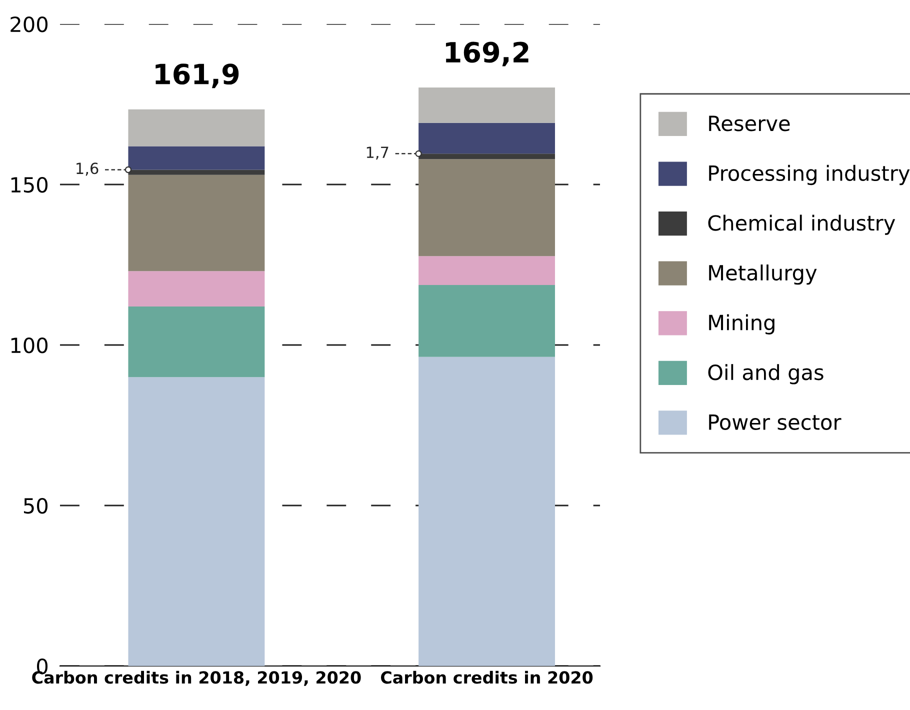 The width and height of the screenshot is (910, 710). I want to click on legend-label: Metallurgy, so click(763, 274).